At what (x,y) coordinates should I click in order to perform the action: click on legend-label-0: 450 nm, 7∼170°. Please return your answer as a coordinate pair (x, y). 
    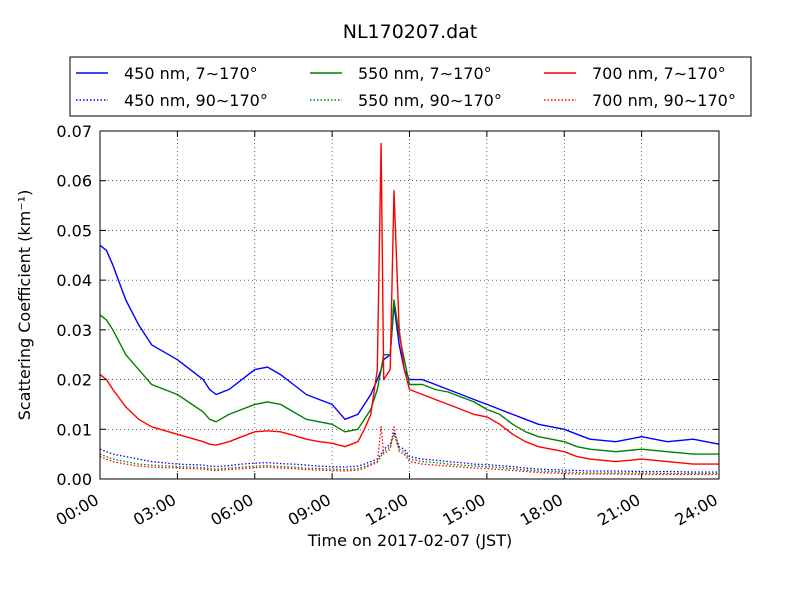
    Looking at the image, I should click on (191, 73).